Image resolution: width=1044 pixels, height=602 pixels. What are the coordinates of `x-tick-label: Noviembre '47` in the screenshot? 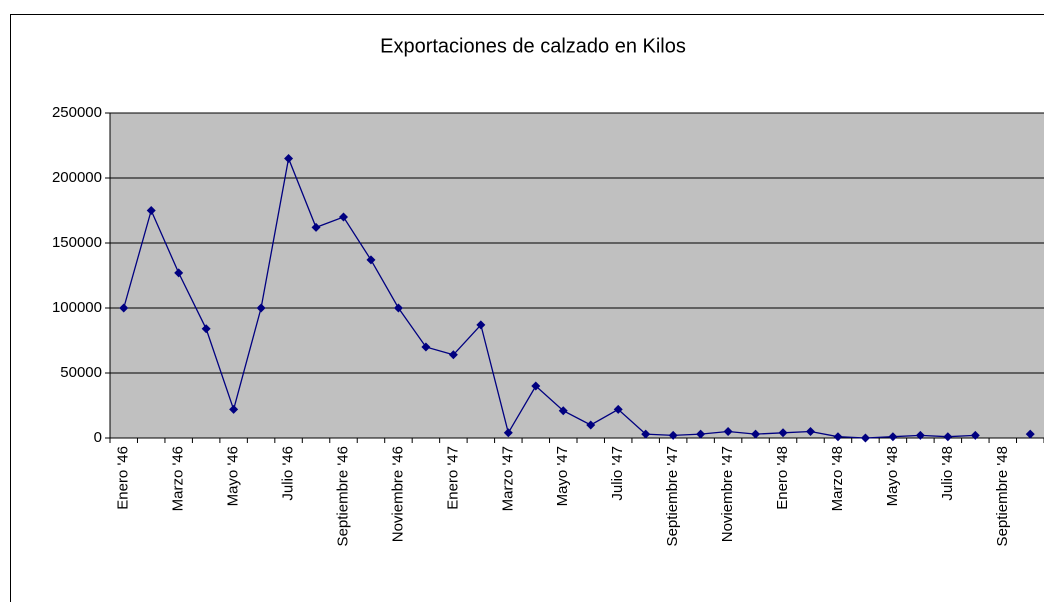 It's located at (727, 494).